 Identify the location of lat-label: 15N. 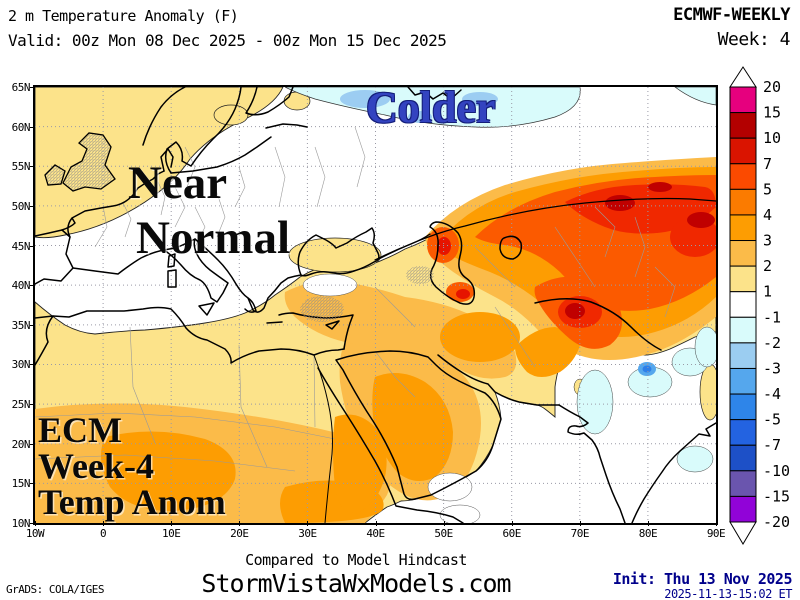
(21, 484).